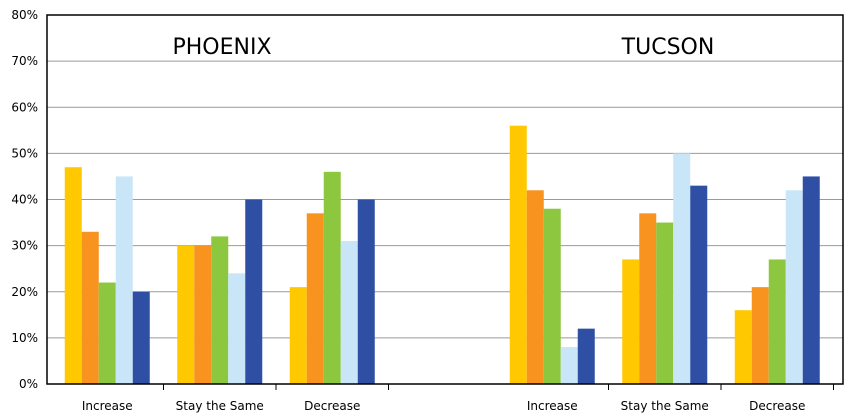 This screenshot has width=849, height=416. I want to click on y-tick-label: 80%, so click(24, 15).